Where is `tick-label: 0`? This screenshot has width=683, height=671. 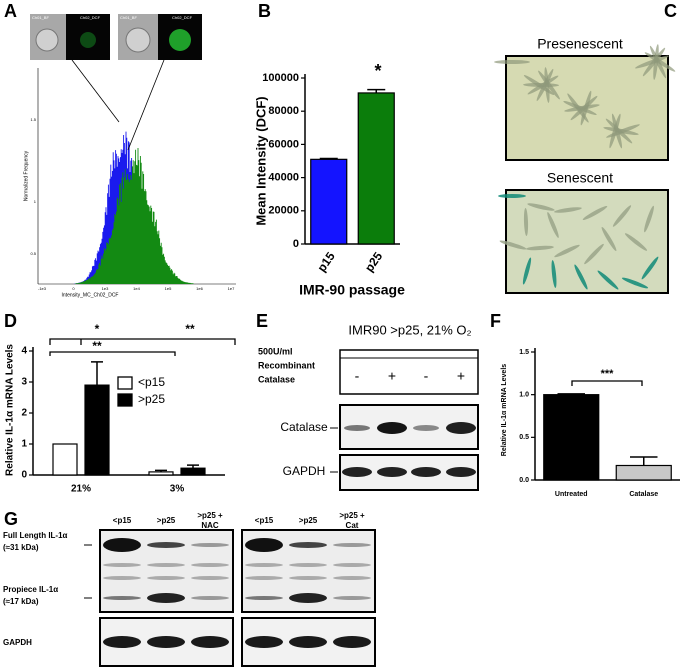
tick-label: 0 is located at coordinates (73, 288).